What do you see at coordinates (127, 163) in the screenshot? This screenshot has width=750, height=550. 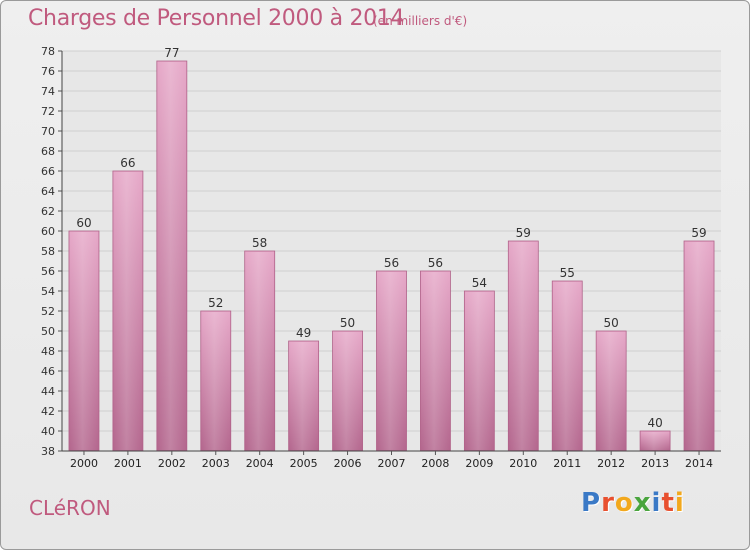 I see `data-label-2001: 66` at bounding box center [127, 163].